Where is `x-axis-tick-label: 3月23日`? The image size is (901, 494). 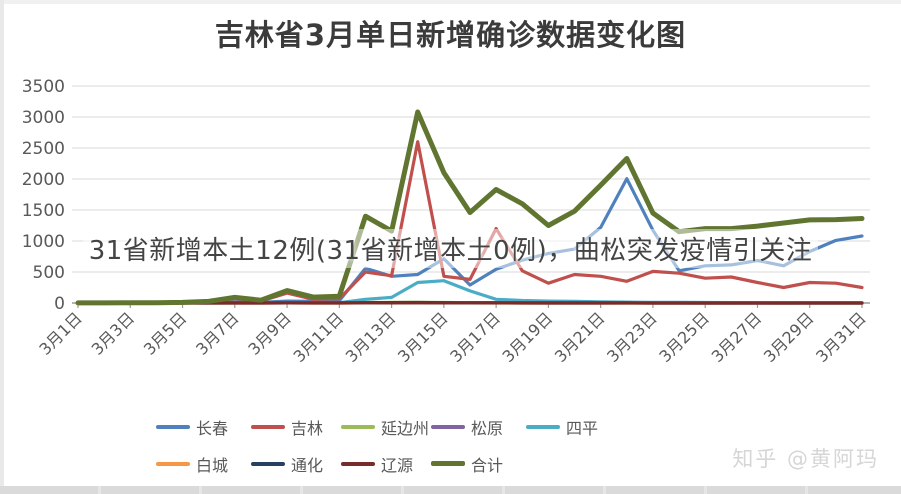
x-axis-tick-label: 3月23日 is located at coordinates (632, 337).